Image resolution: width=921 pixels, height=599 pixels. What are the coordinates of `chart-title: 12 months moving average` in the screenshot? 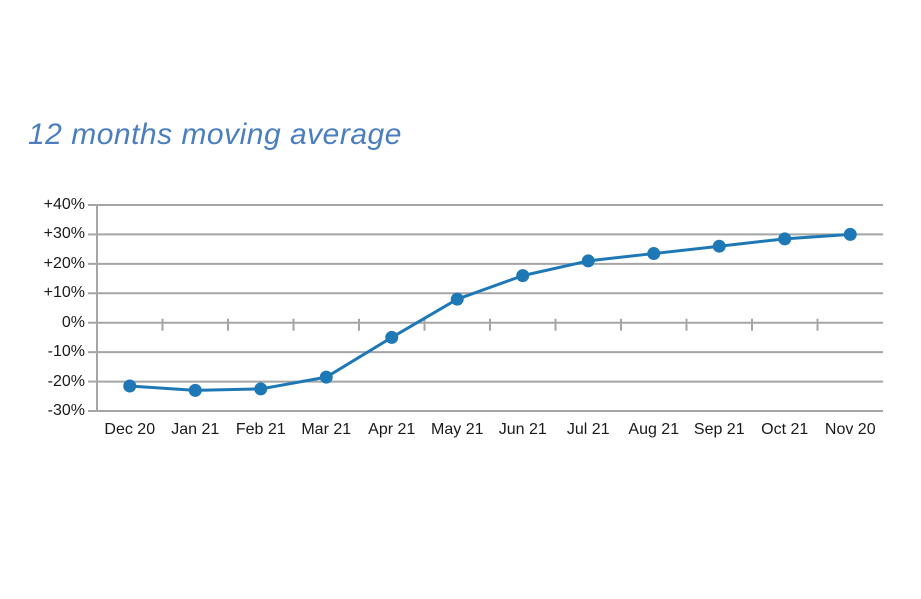 It's located at (215, 134).